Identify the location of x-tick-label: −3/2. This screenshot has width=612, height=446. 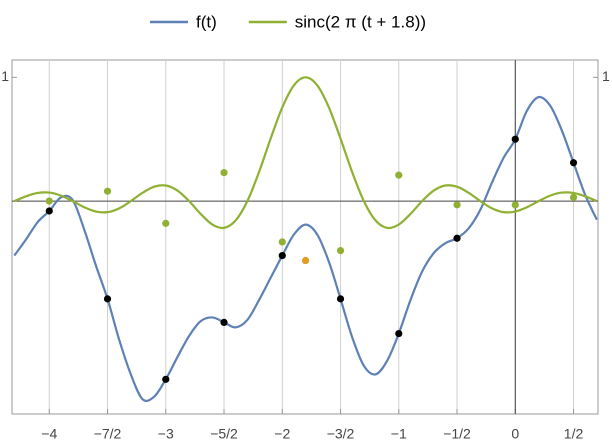
(341, 434).